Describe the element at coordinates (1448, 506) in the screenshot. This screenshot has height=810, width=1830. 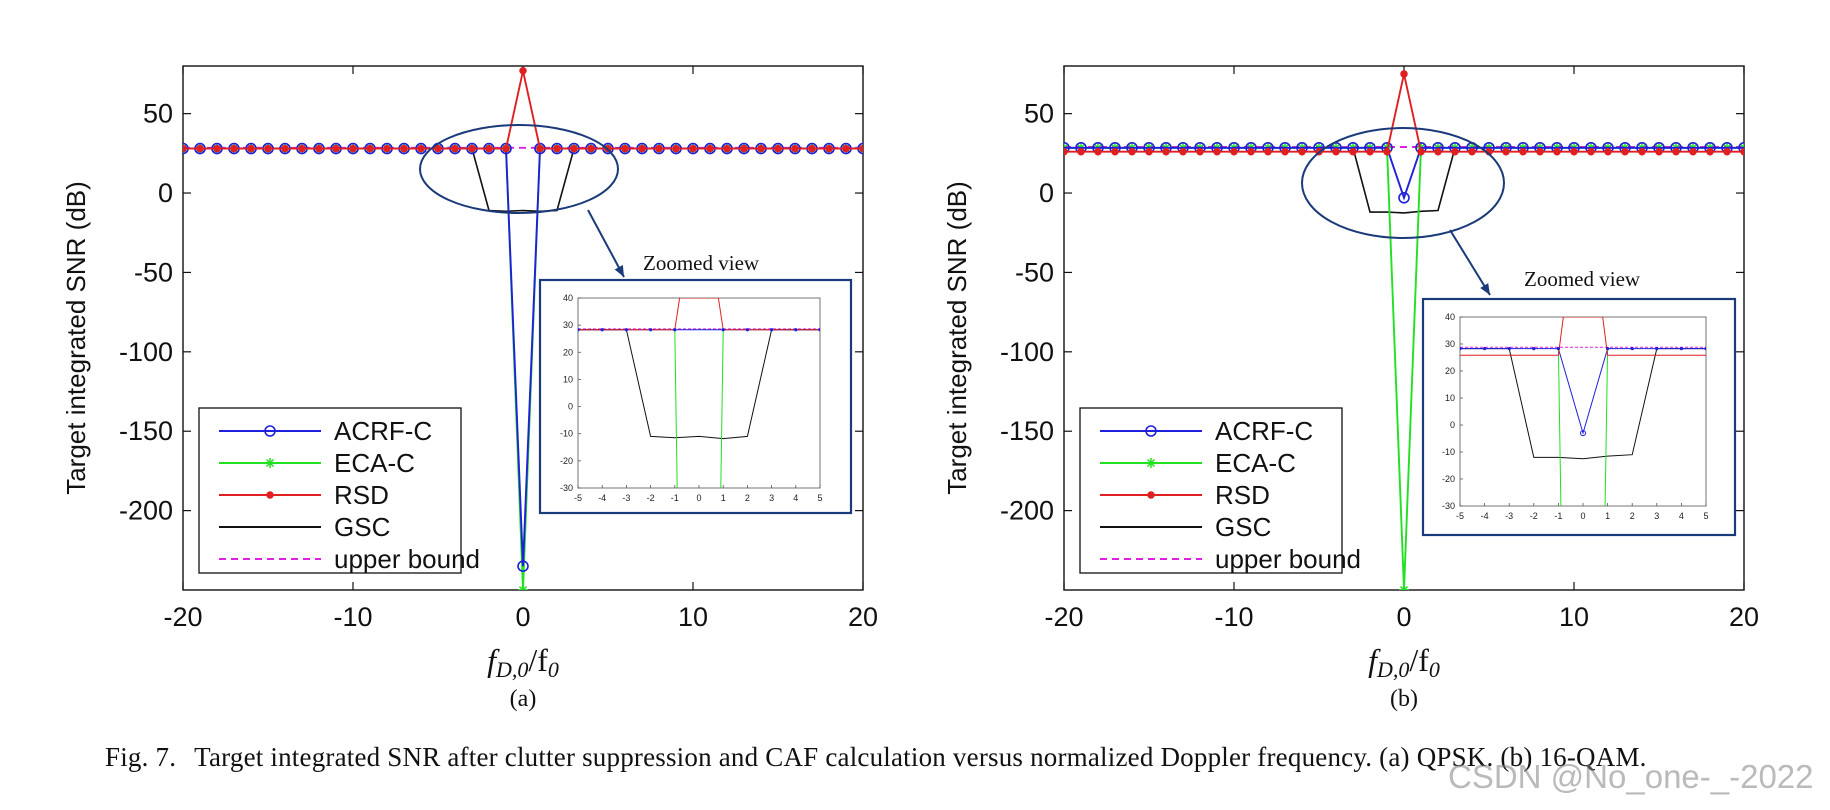
I see `inset-y-tick-label: -30` at that location.